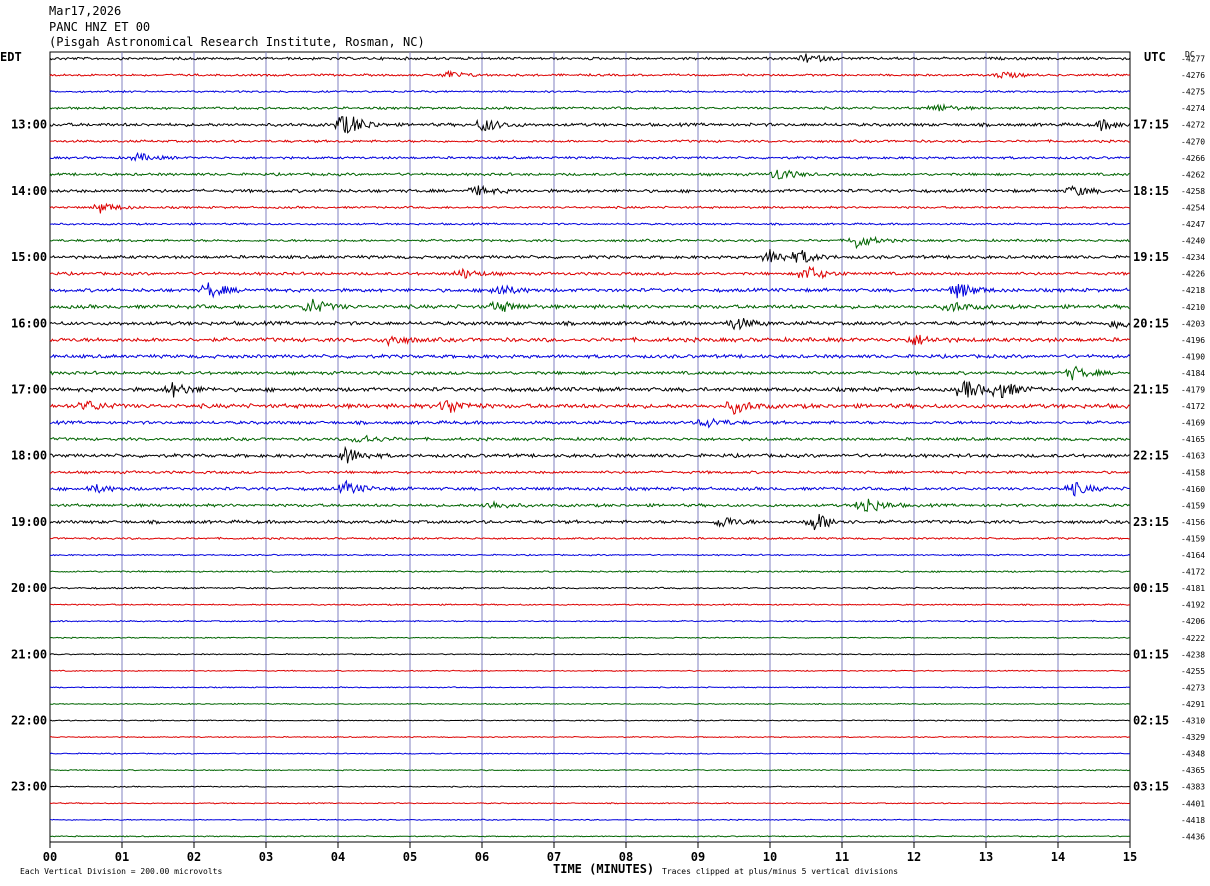 The image size is (1210, 886). What do you see at coordinates (1151, 456) in the screenshot?
I see `utc-hour-label: 22:15` at bounding box center [1151, 456].